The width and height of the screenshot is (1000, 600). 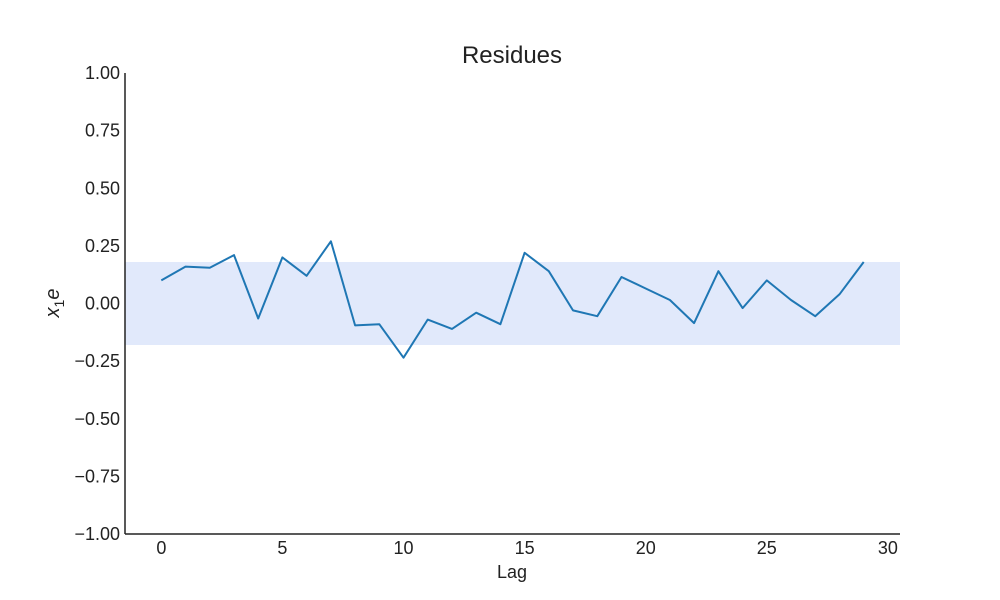 What do you see at coordinates (53, 312) in the screenshot?
I see `y-axis-label-base: x` at bounding box center [53, 312].